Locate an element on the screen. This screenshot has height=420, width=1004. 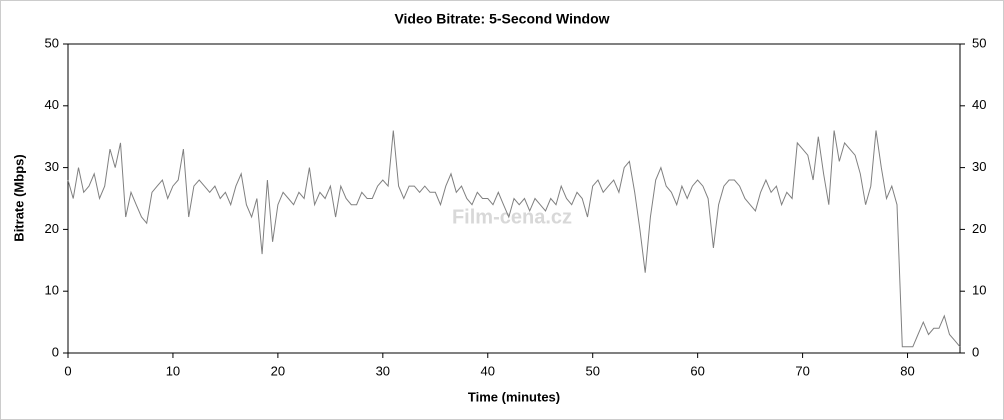
chart-title: Video Bitrate: 5-Second Window is located at coordinates (501, 19).